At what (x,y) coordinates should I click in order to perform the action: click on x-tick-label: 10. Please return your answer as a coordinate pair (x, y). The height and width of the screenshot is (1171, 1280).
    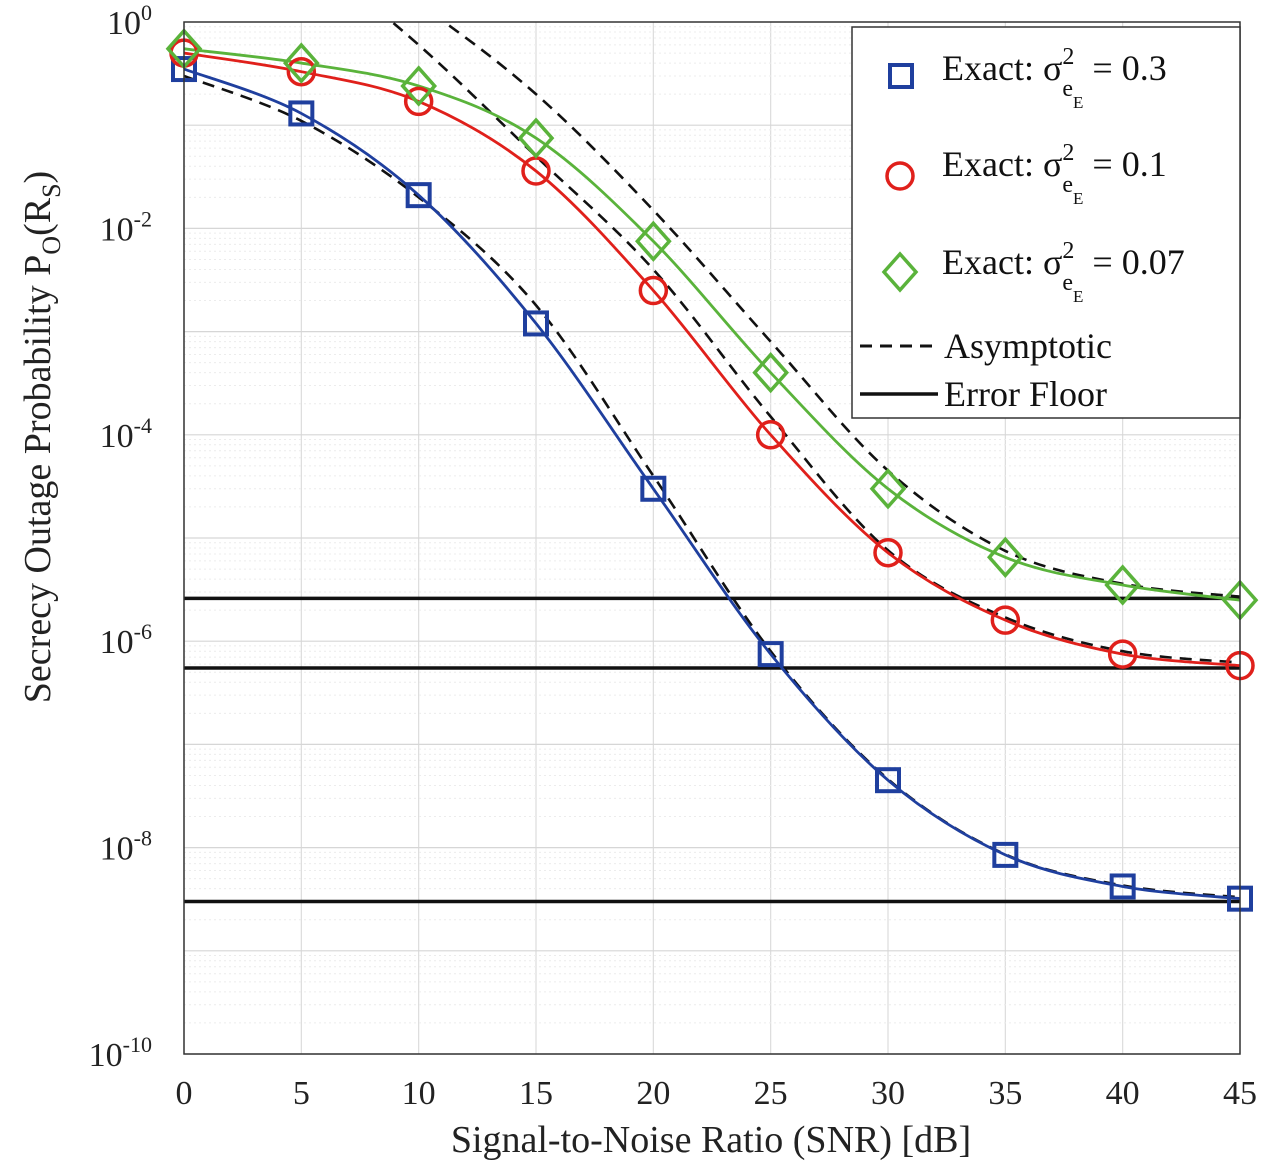
    Looking at the image, I should click on (419, 1093).